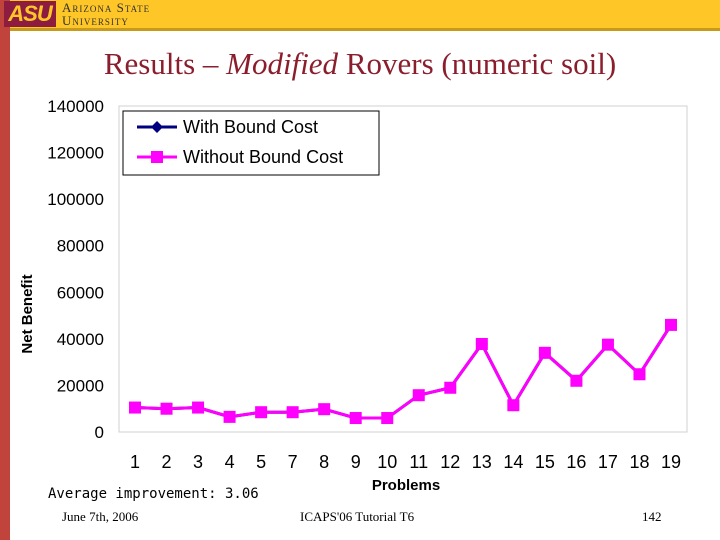  I want to click on left-accent-bar, so click(5, 270).